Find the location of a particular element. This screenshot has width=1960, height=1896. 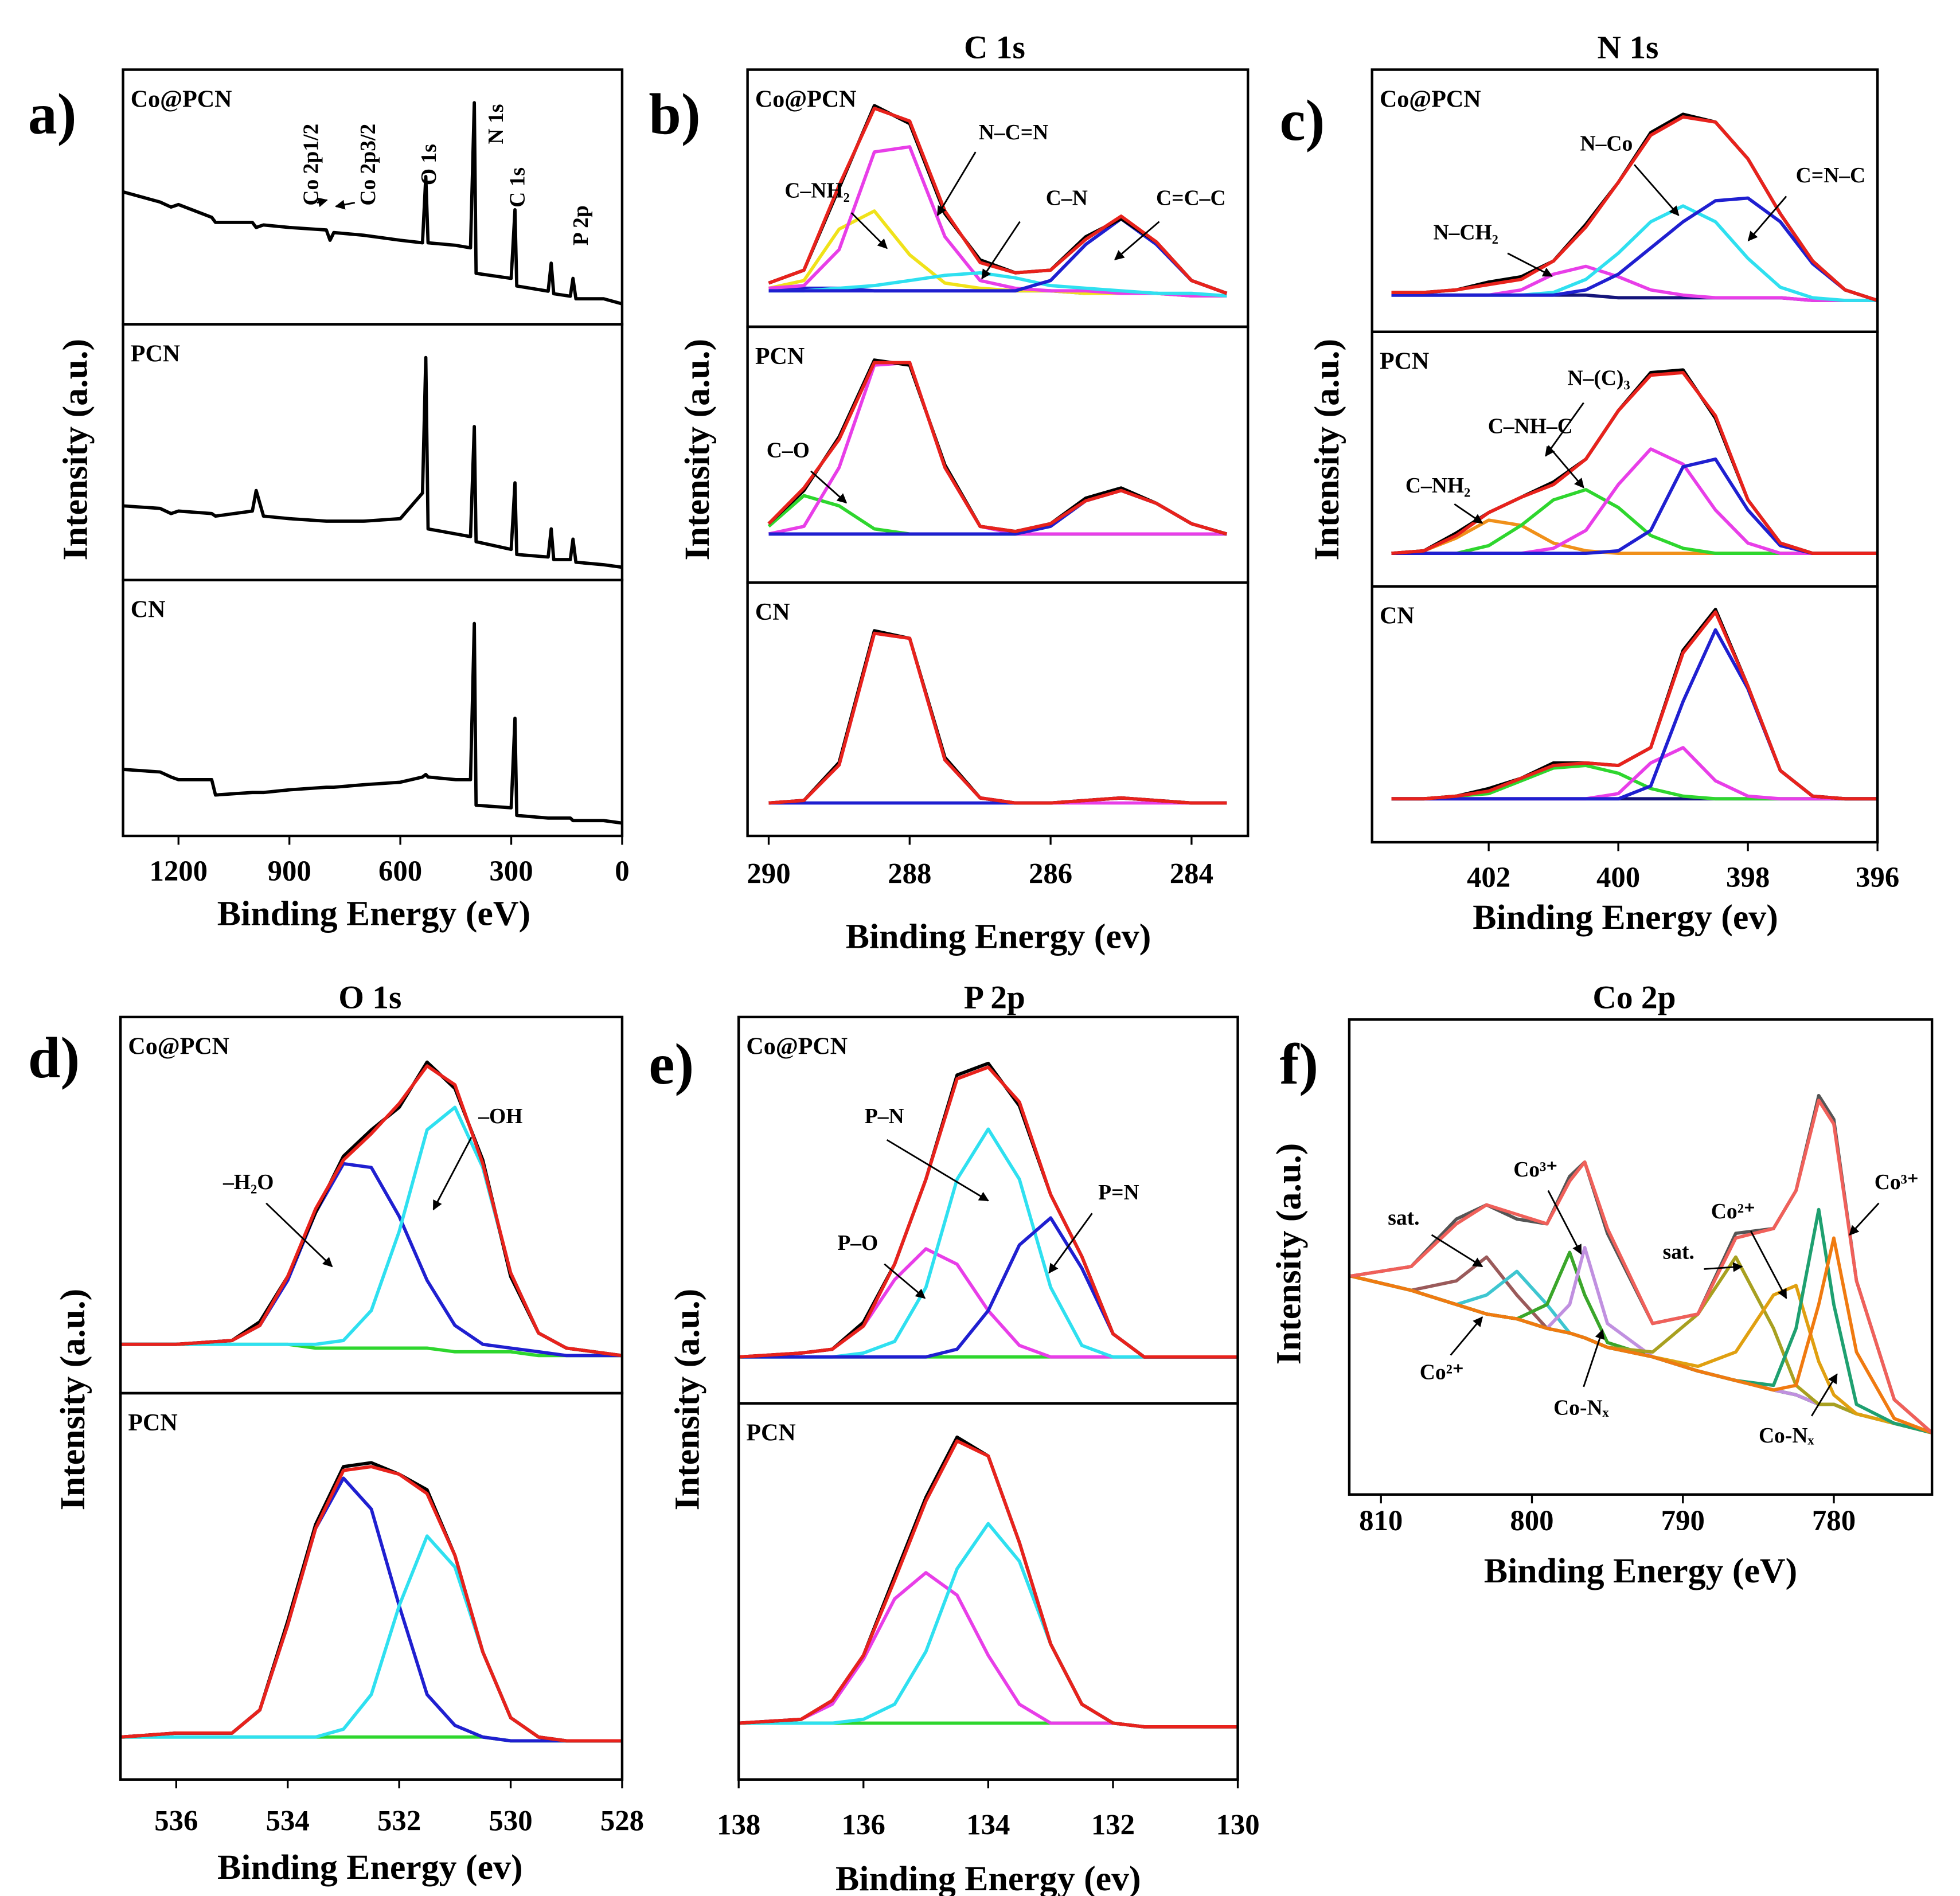

peak-annotation: P–N is located at coordinates (884, 1116).